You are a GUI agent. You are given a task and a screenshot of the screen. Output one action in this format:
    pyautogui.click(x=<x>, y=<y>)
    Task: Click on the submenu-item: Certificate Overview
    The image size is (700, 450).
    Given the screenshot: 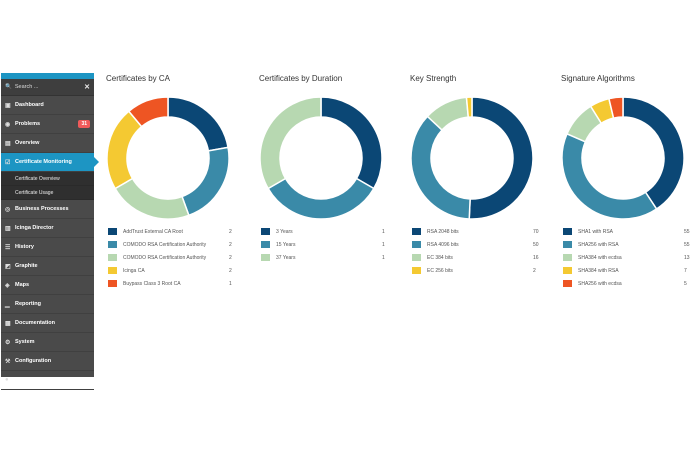 What is the action you would take?
    pyautogui.click(x=47, y=179)
    